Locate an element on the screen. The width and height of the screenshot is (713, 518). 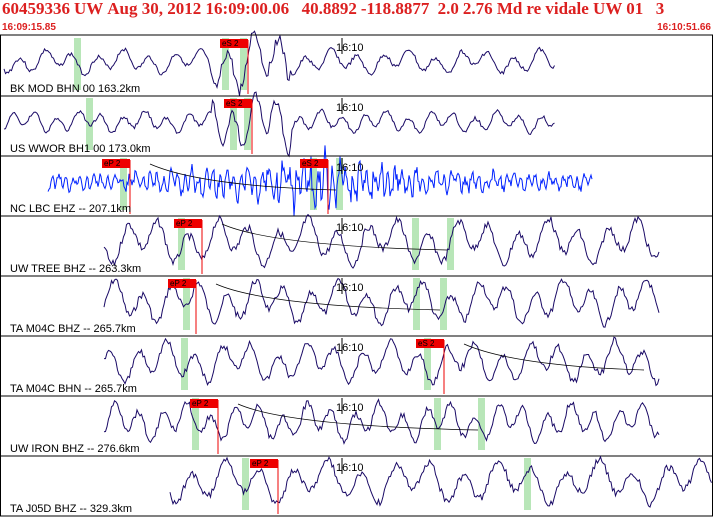
event-version: 3 is located at coordinates (660, 9).